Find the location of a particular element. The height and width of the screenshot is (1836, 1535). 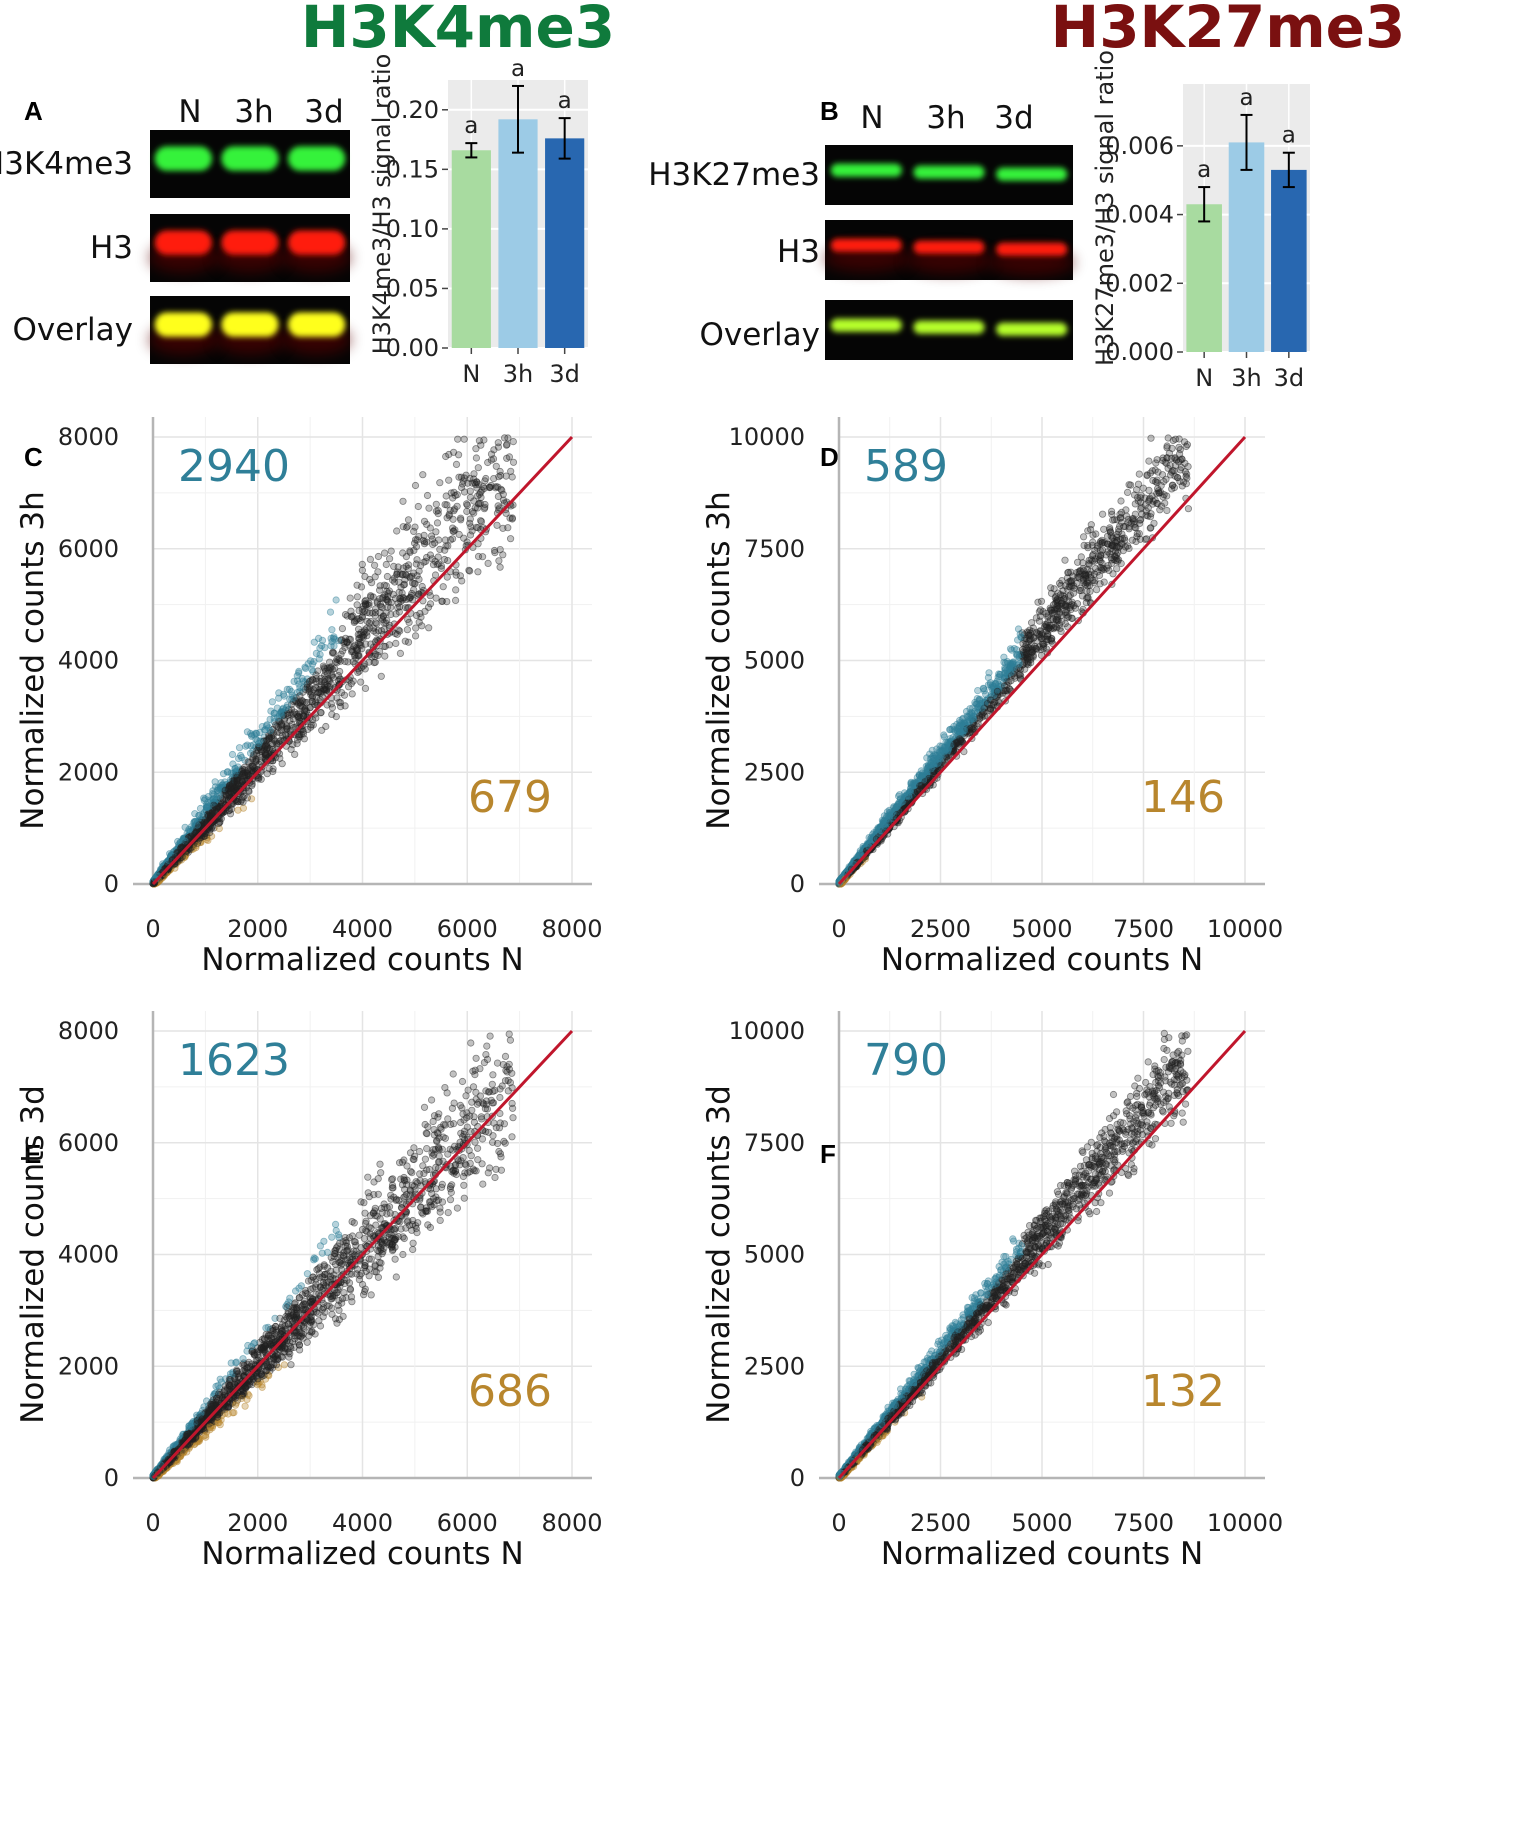

y-tick-label: 0 is located at coordinates (797, 884).